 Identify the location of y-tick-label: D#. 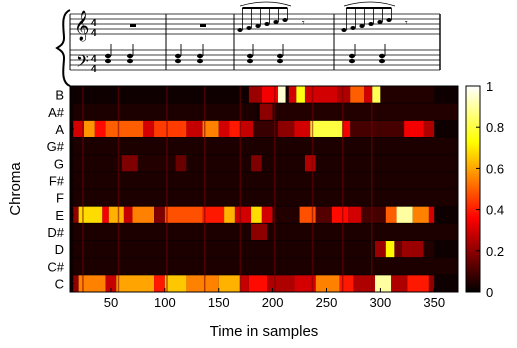
(55, 232).